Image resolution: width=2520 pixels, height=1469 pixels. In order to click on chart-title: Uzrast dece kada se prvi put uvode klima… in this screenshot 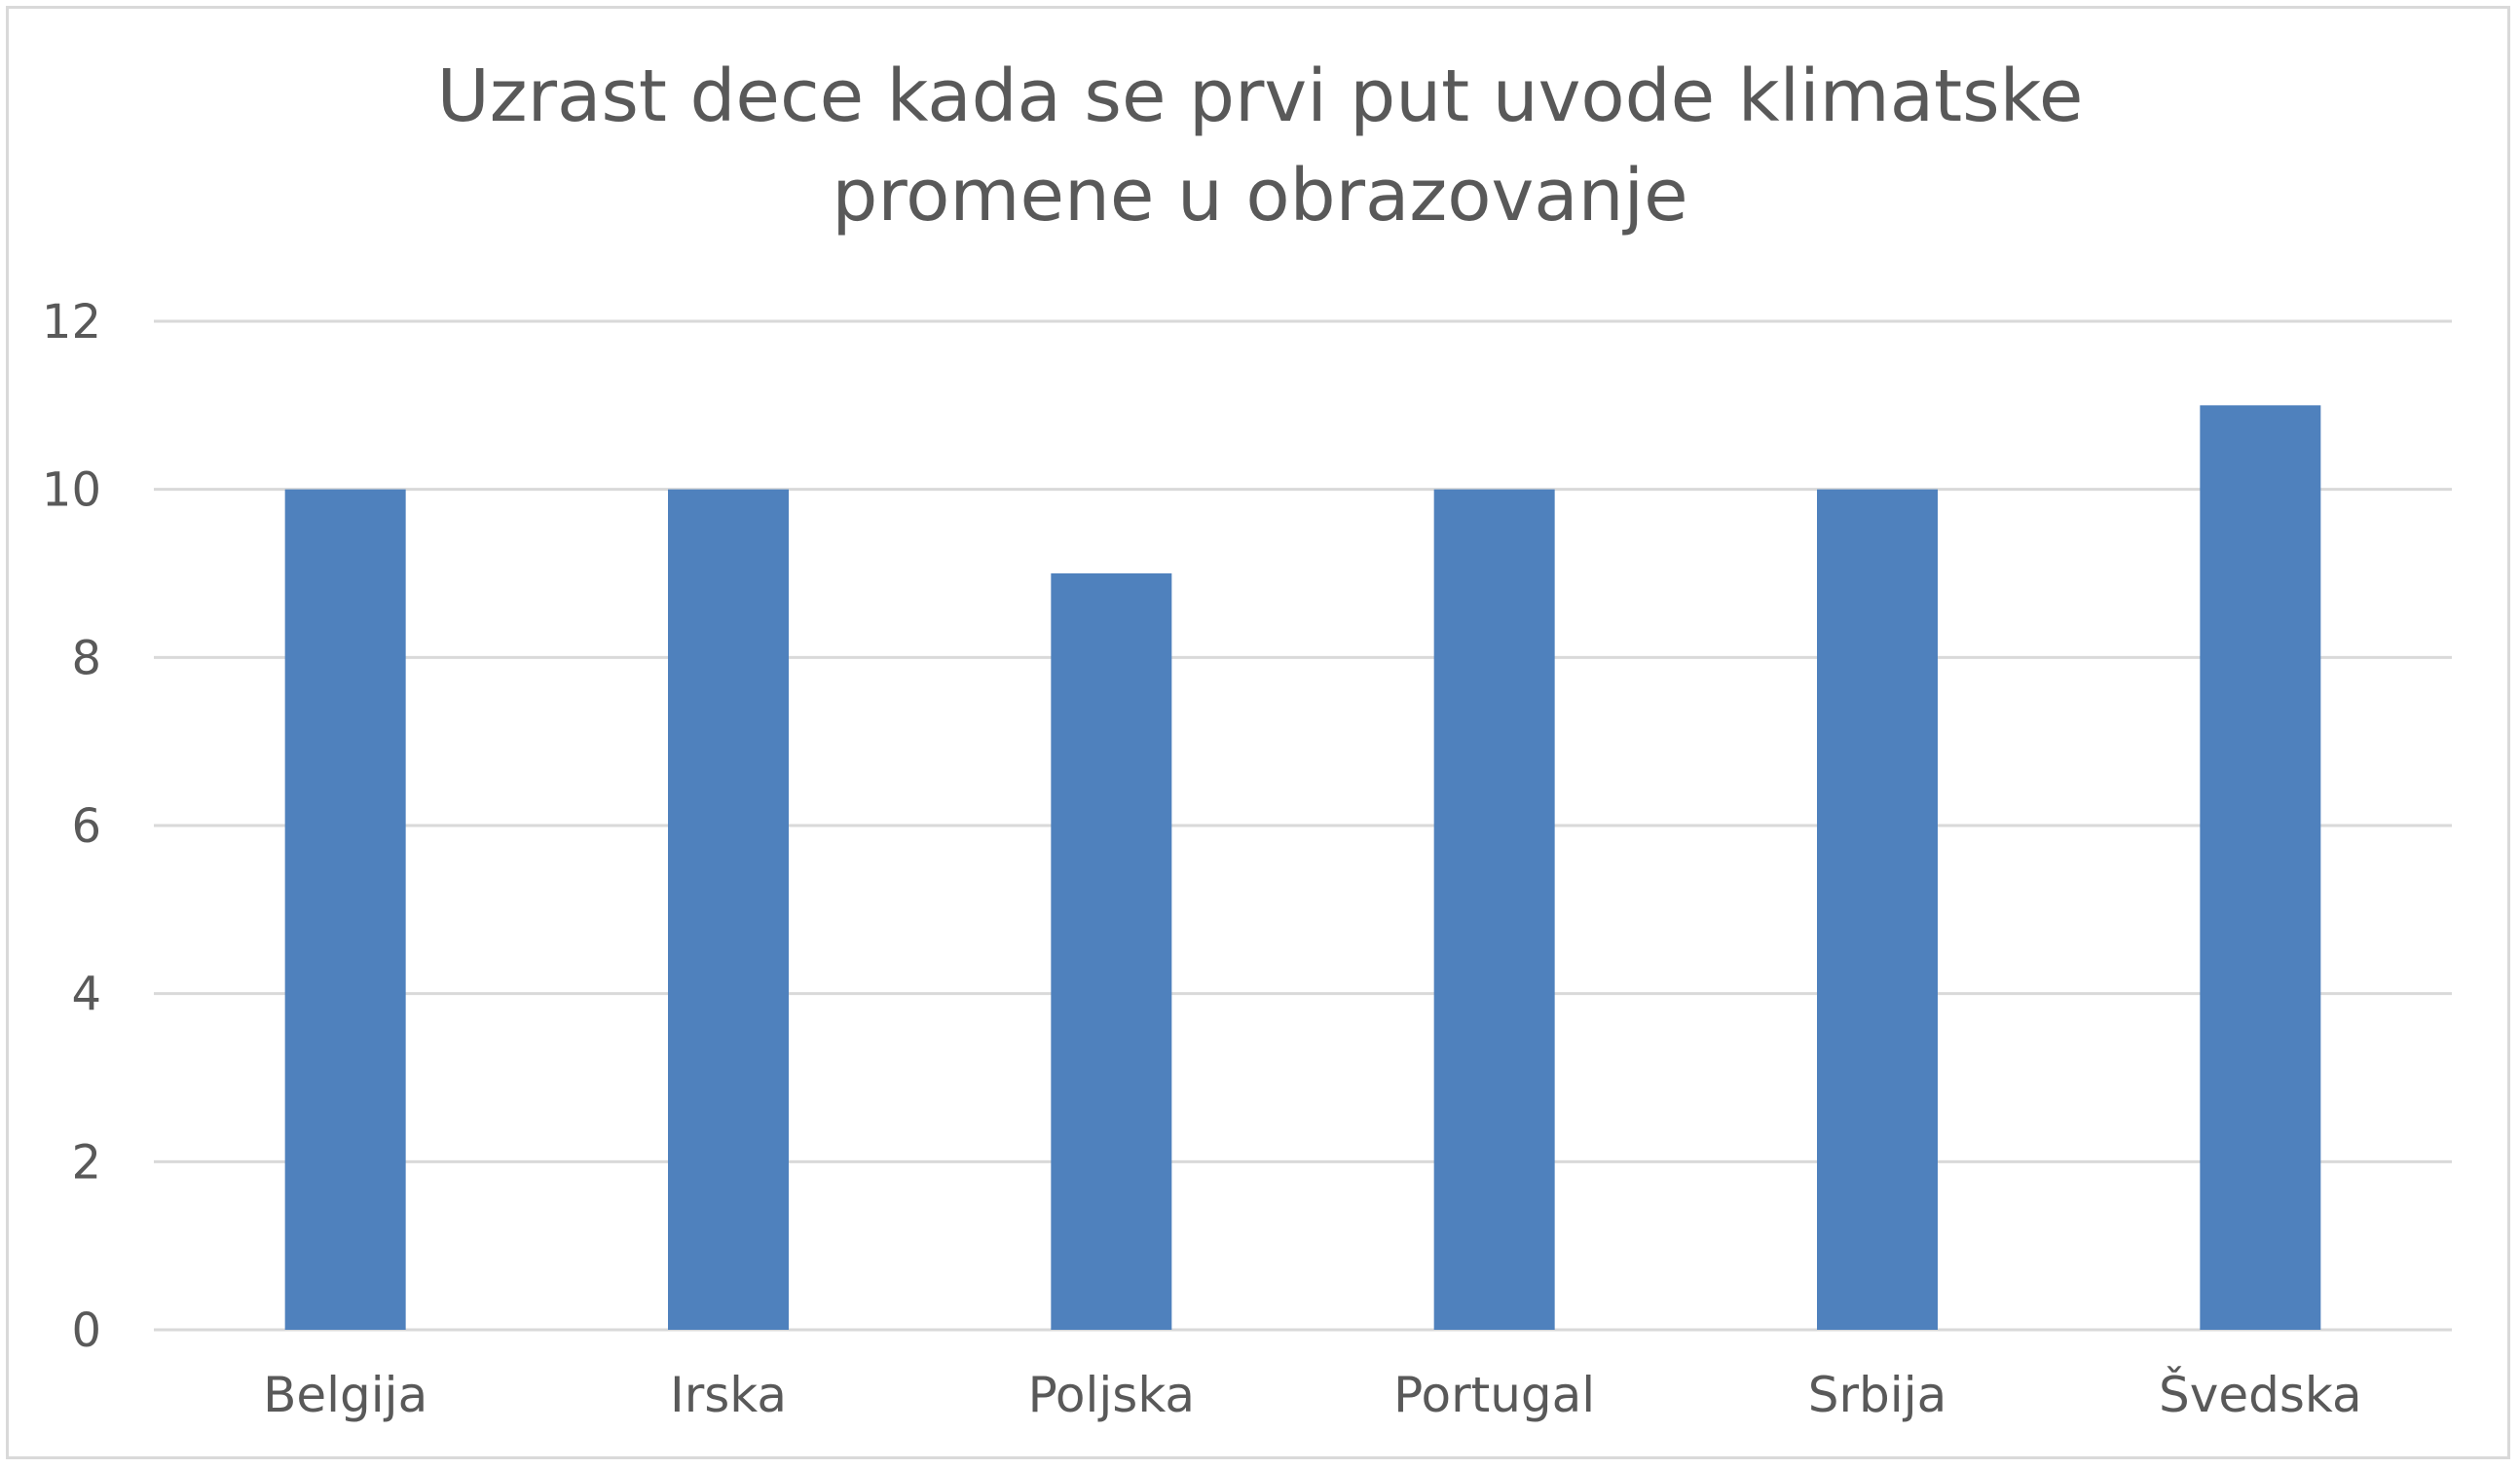, I will do `click(1260, 146)`.